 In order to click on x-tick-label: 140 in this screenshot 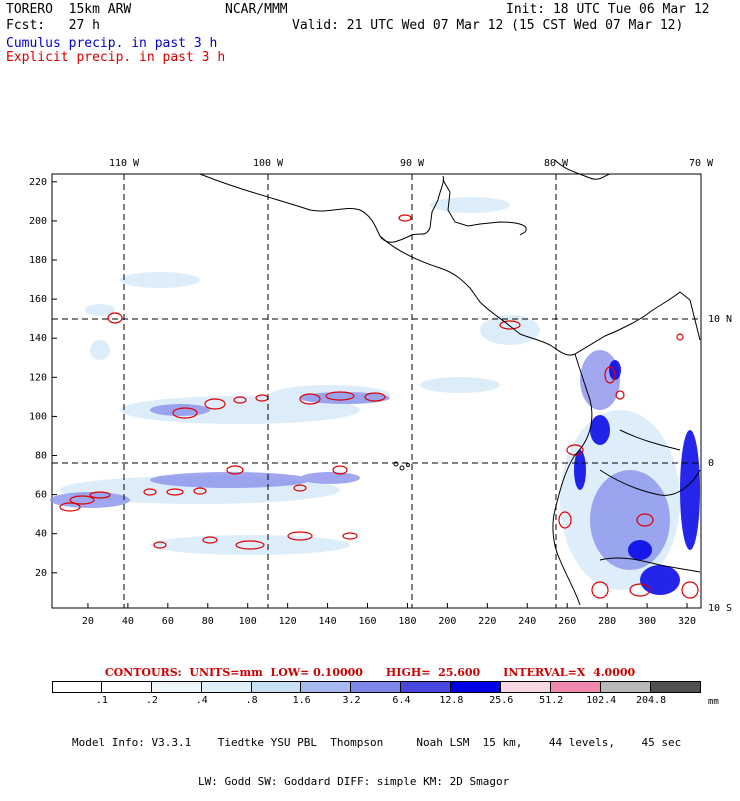, I will do `click(328, 621)`.